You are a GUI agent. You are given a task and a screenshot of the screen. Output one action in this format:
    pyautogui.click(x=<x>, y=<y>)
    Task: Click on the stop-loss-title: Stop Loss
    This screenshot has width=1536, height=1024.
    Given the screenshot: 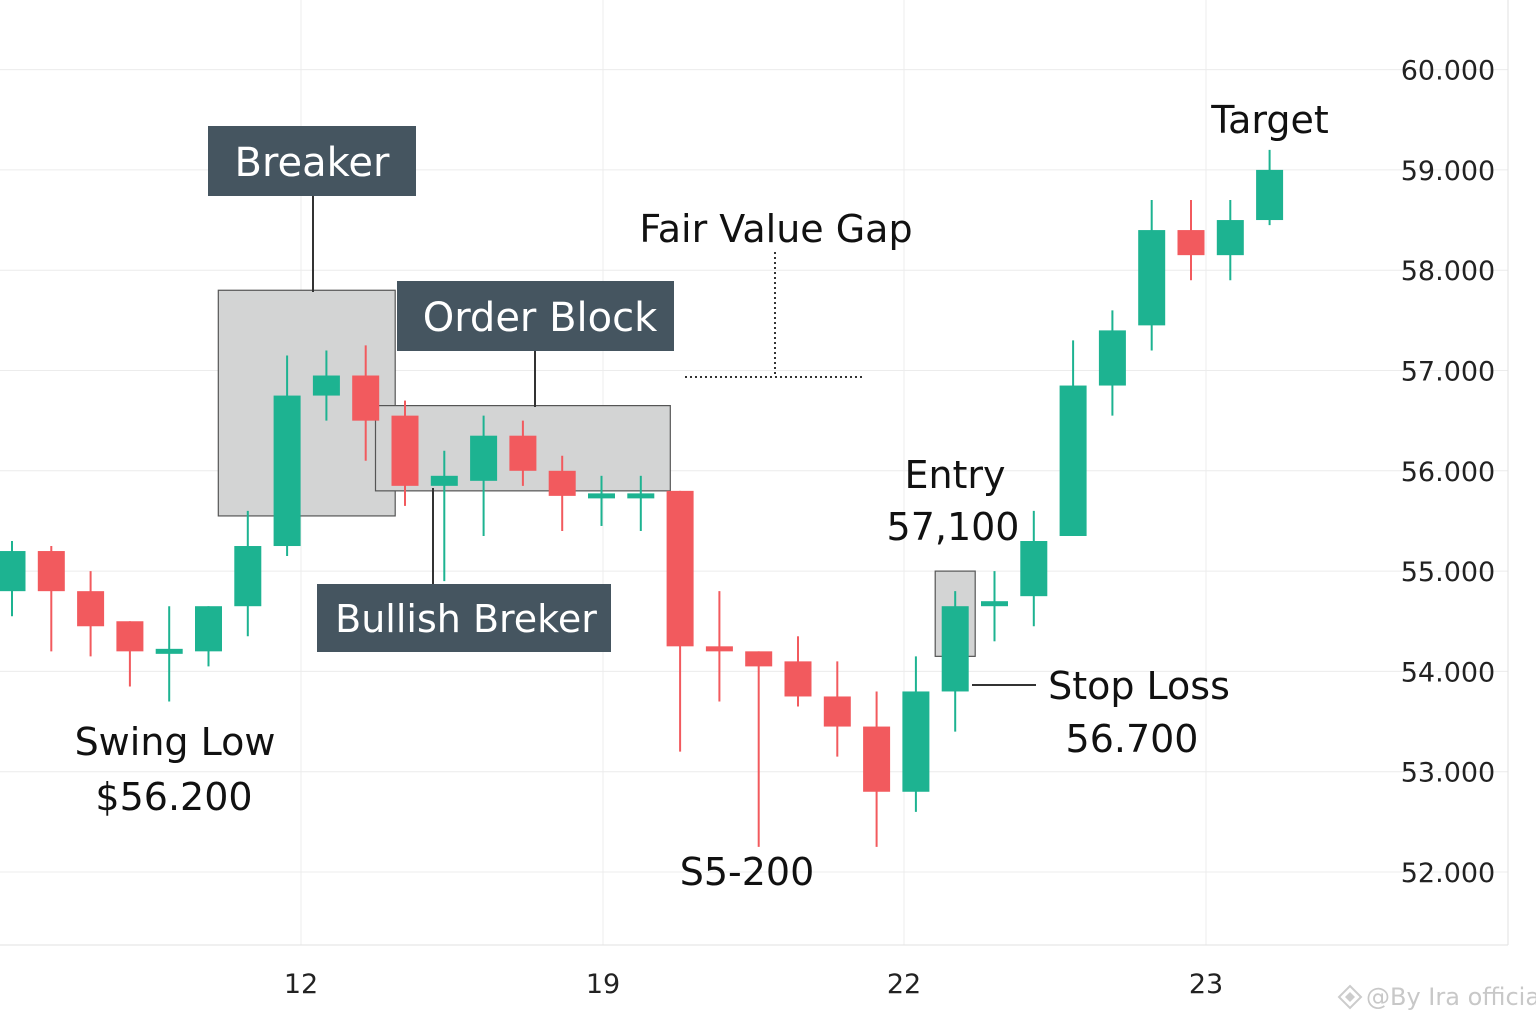 What is the action you would take?
    pyautogui.click(x=1139, y=686)
    